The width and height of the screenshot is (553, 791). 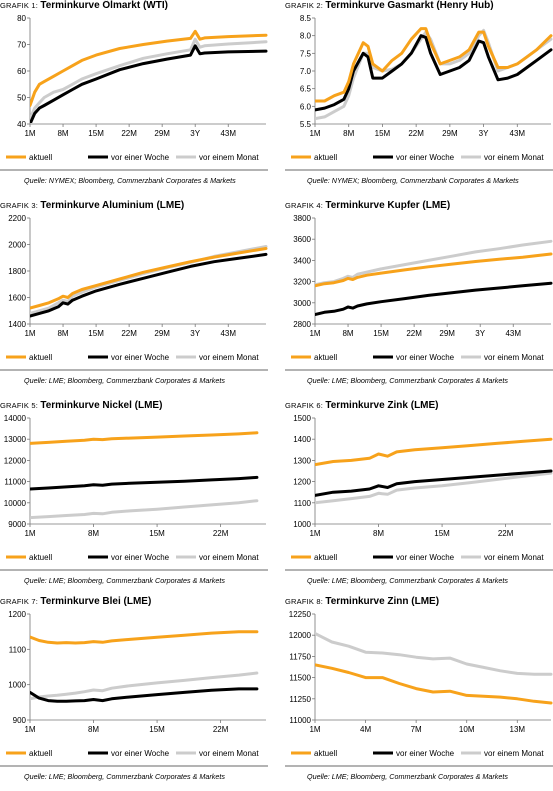 What do you see at coordinates (302, 460) in the screenshot?
I see `y-tick-label: 1300` at bounding box center [302, 460].